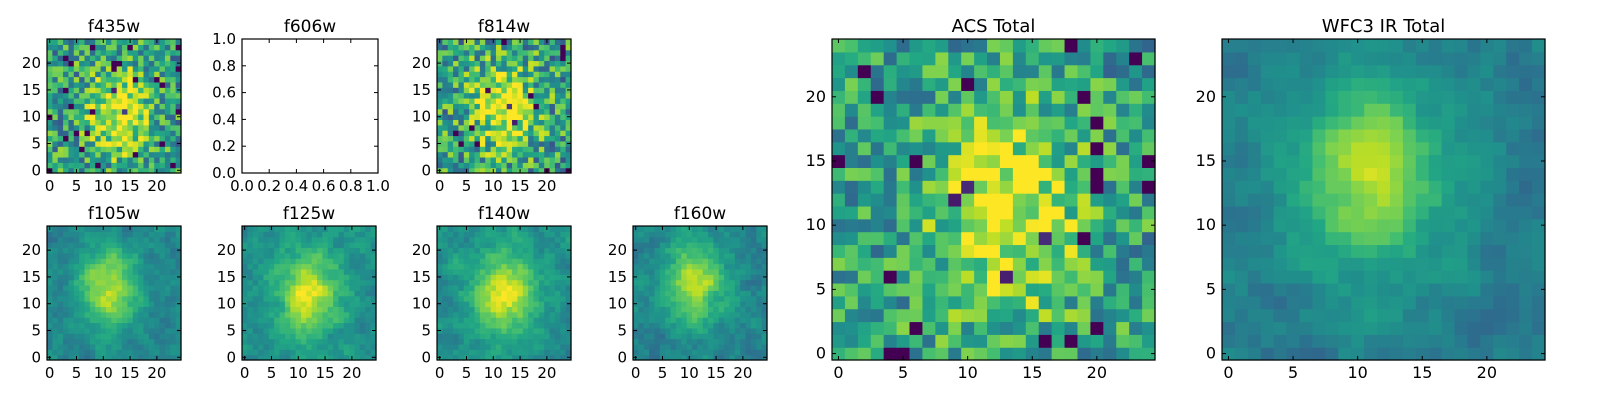 The image size is (1600, 400). I want to click on x-tick-label: 5, so click(903, 372).